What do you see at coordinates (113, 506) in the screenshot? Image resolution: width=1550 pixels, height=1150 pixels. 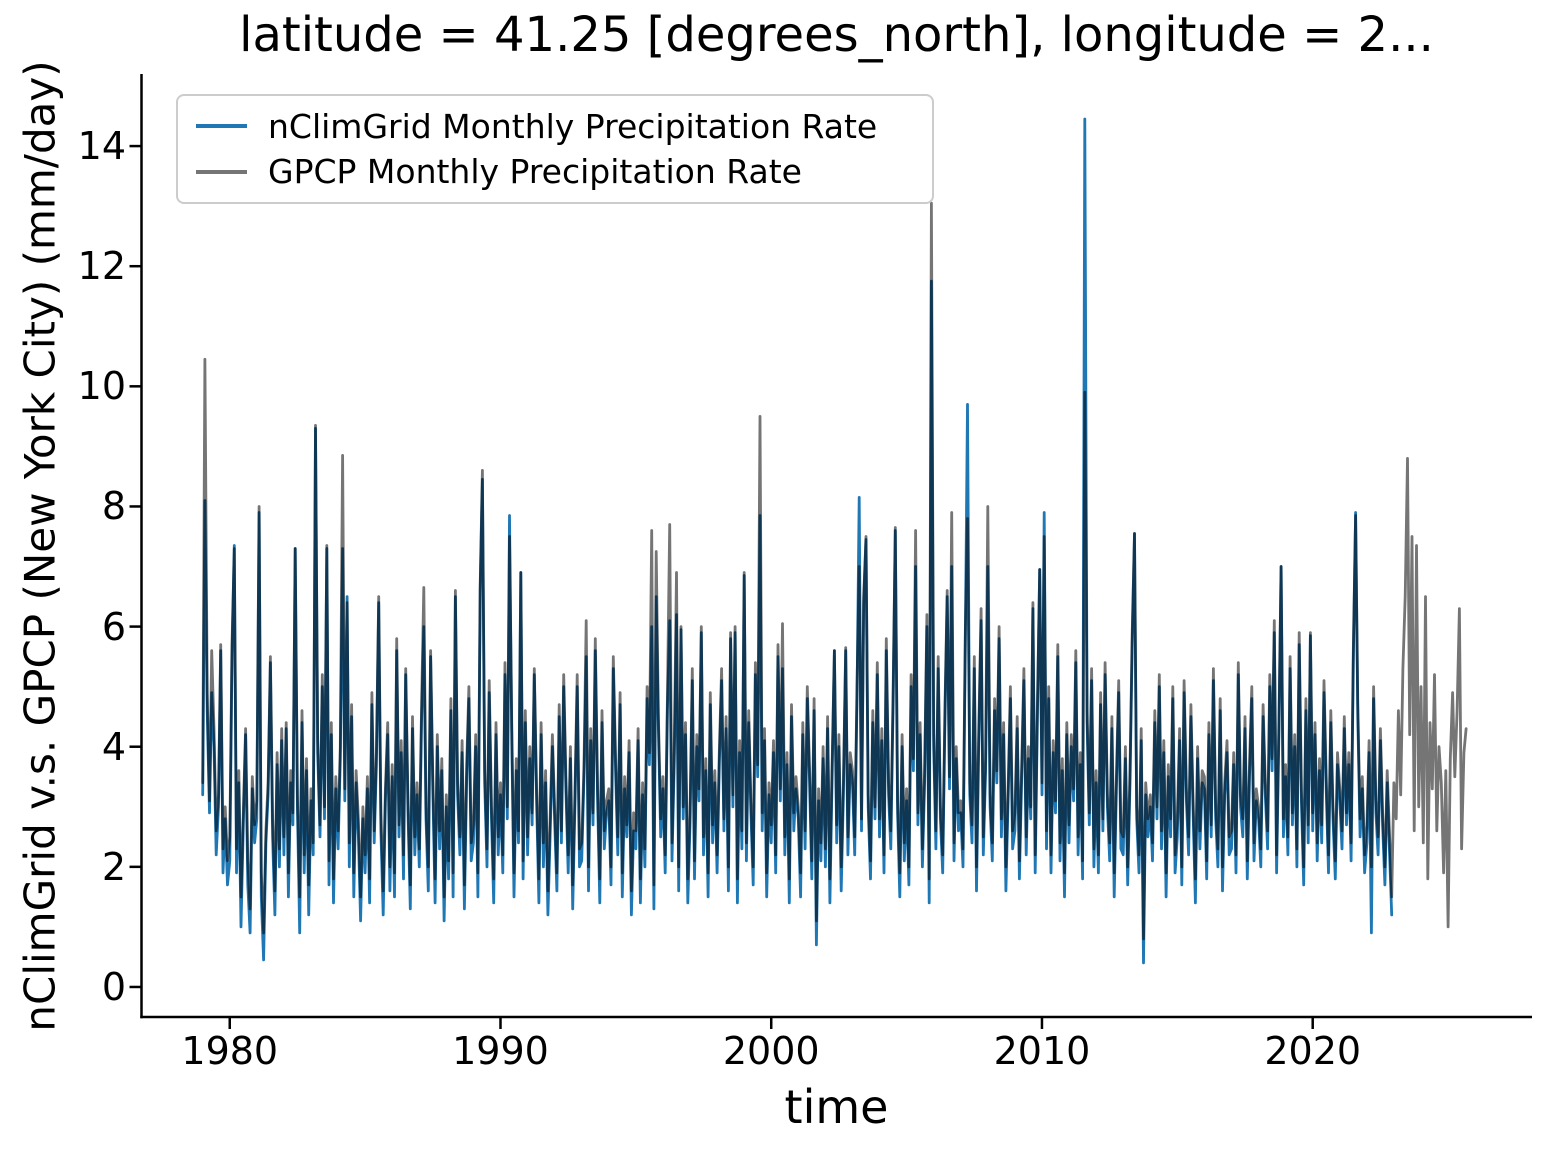 I see `y-tick-label: 8` at bounding box center [113, 506].